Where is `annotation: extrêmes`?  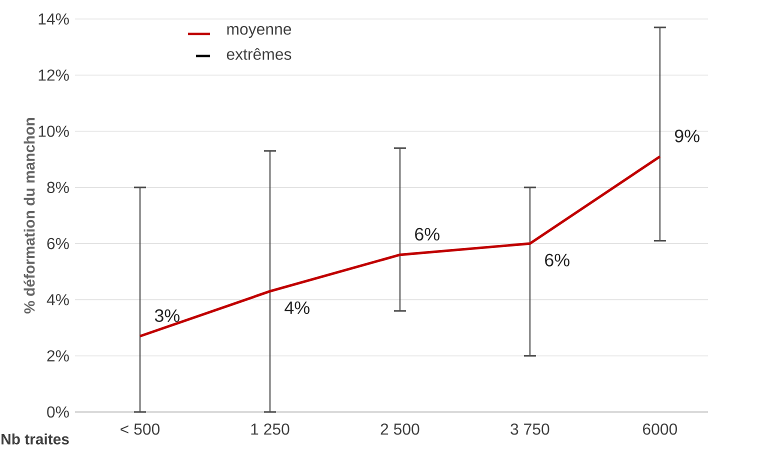 annotation: extrêmes is located at coordinates (259, 54).